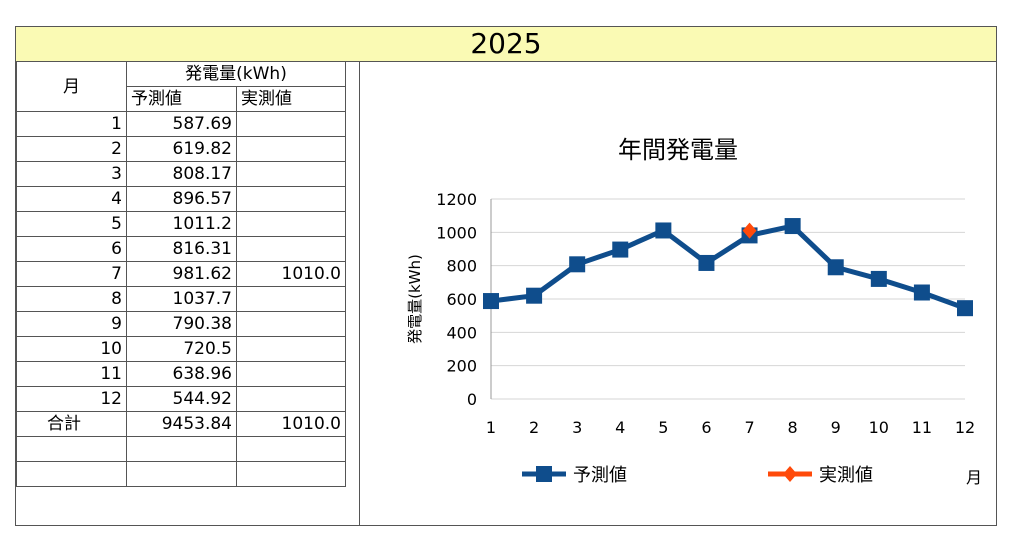 This screenshot has height=554, width=1024. I want to click on month-cell: 5, so click(71, 224).